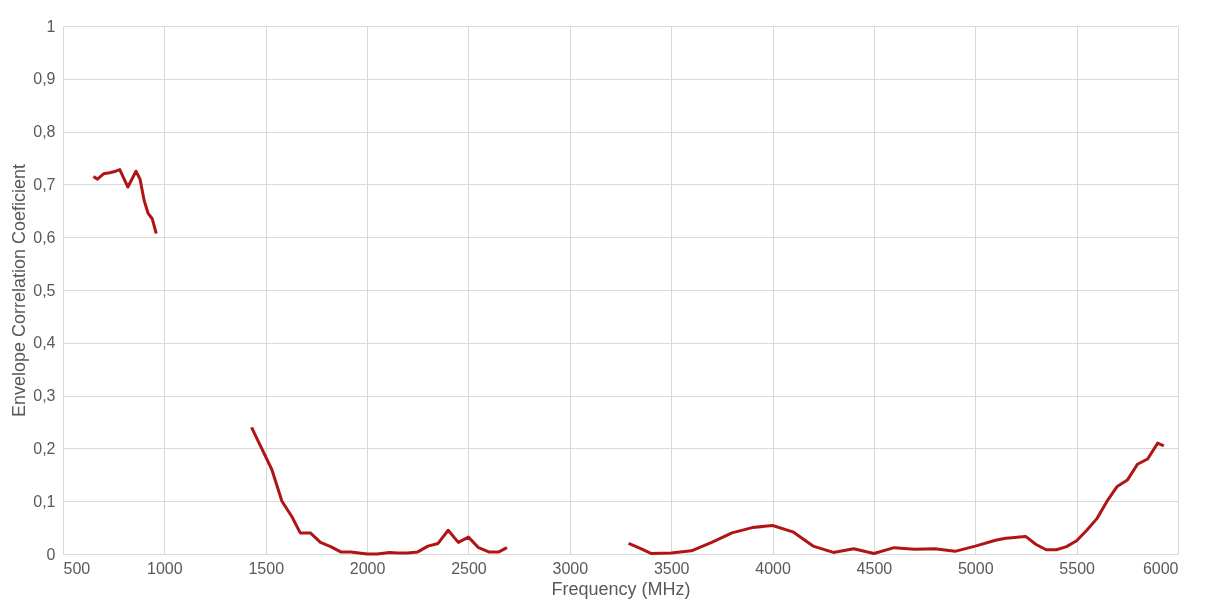 This screenshot has height=608, width=1218. What do you see at coordinates (44, 343) in the screenshot?
I see `y-tick-label: 0,4` at bounding box center [44, 343].